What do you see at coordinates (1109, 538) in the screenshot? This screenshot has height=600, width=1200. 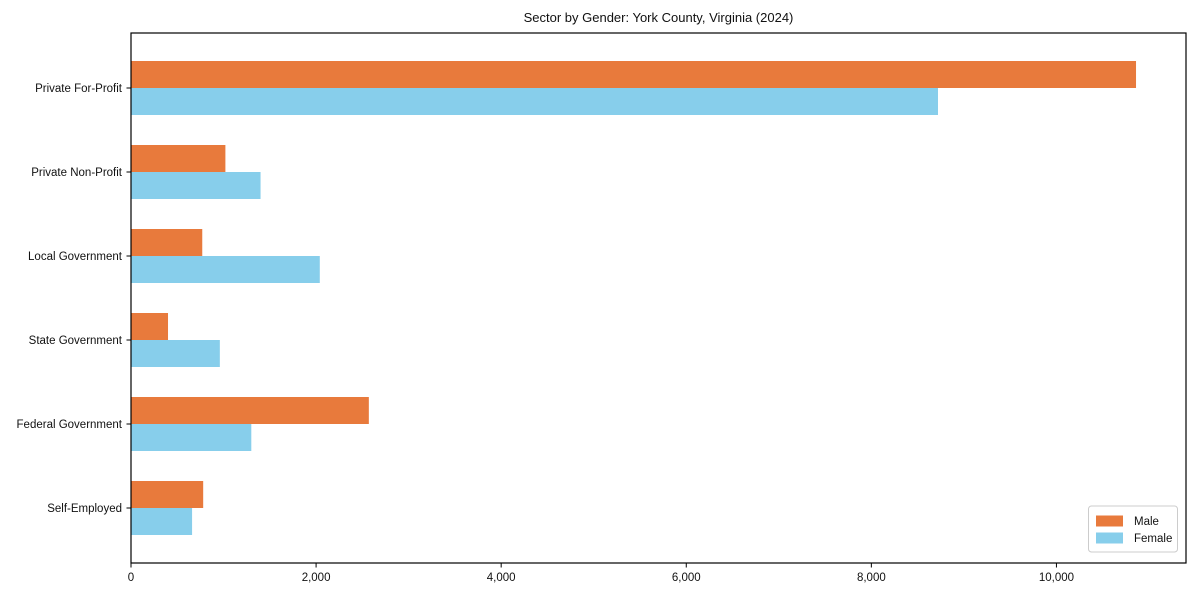 I see `legend-swatch-female` at bounding box center [1109, 538].